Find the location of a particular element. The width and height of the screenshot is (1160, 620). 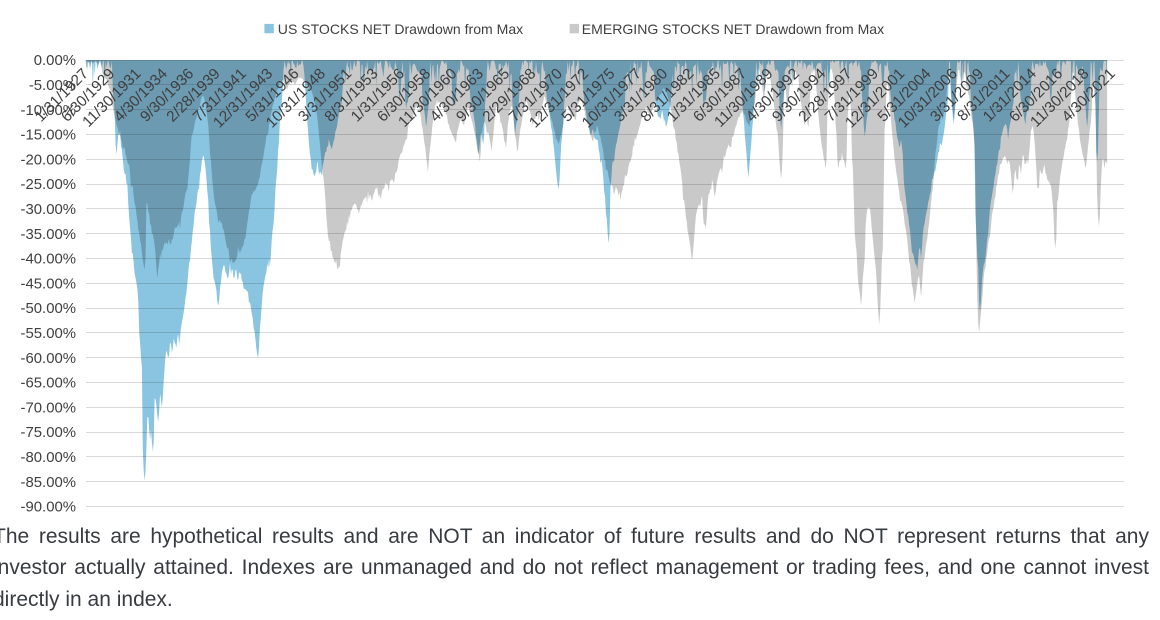

svg-text: -85.00% is located at coordinates (48, 483).